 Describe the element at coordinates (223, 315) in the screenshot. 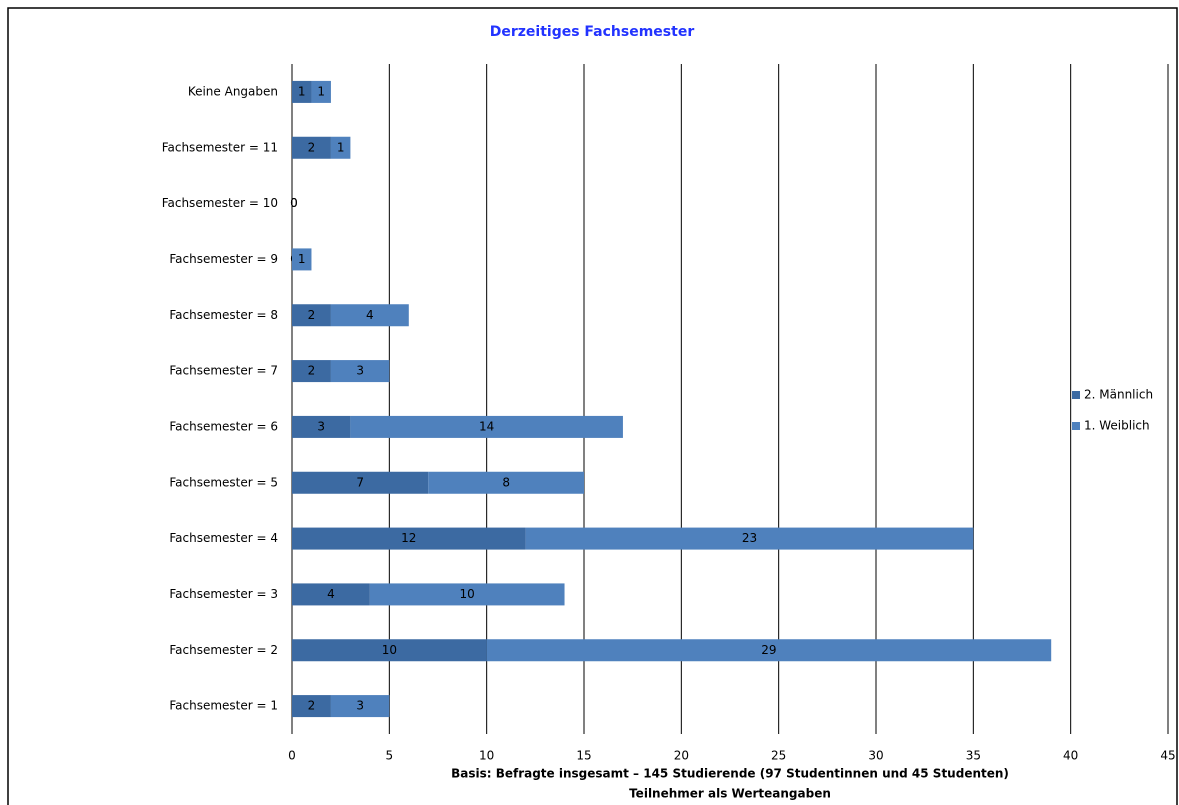

I see `y-tick-label: Fachsemester = 8` at that location.